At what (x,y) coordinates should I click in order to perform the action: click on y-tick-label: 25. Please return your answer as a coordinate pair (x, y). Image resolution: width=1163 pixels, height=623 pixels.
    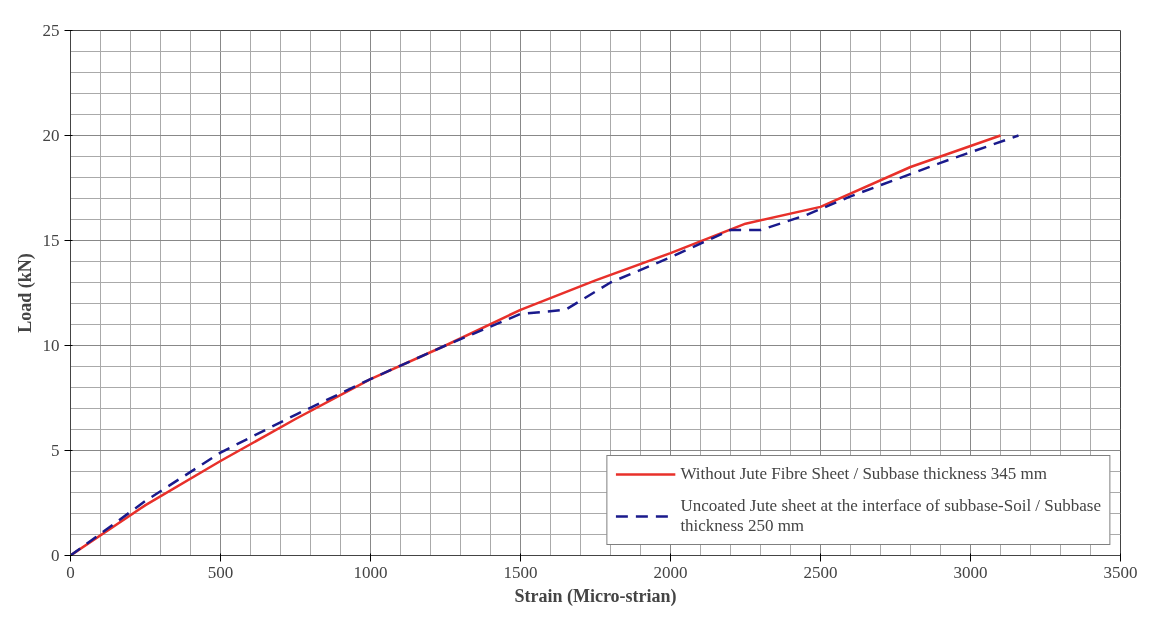
    Looking at the image, I should click on (51, 30).